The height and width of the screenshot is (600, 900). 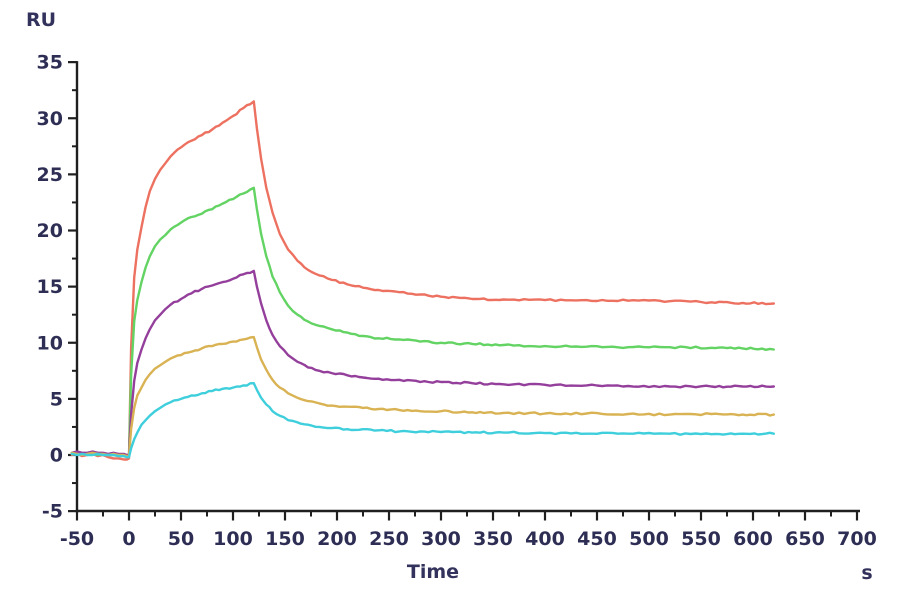 I want to click on y-tick-label: 25, so click(x=50, y=175).